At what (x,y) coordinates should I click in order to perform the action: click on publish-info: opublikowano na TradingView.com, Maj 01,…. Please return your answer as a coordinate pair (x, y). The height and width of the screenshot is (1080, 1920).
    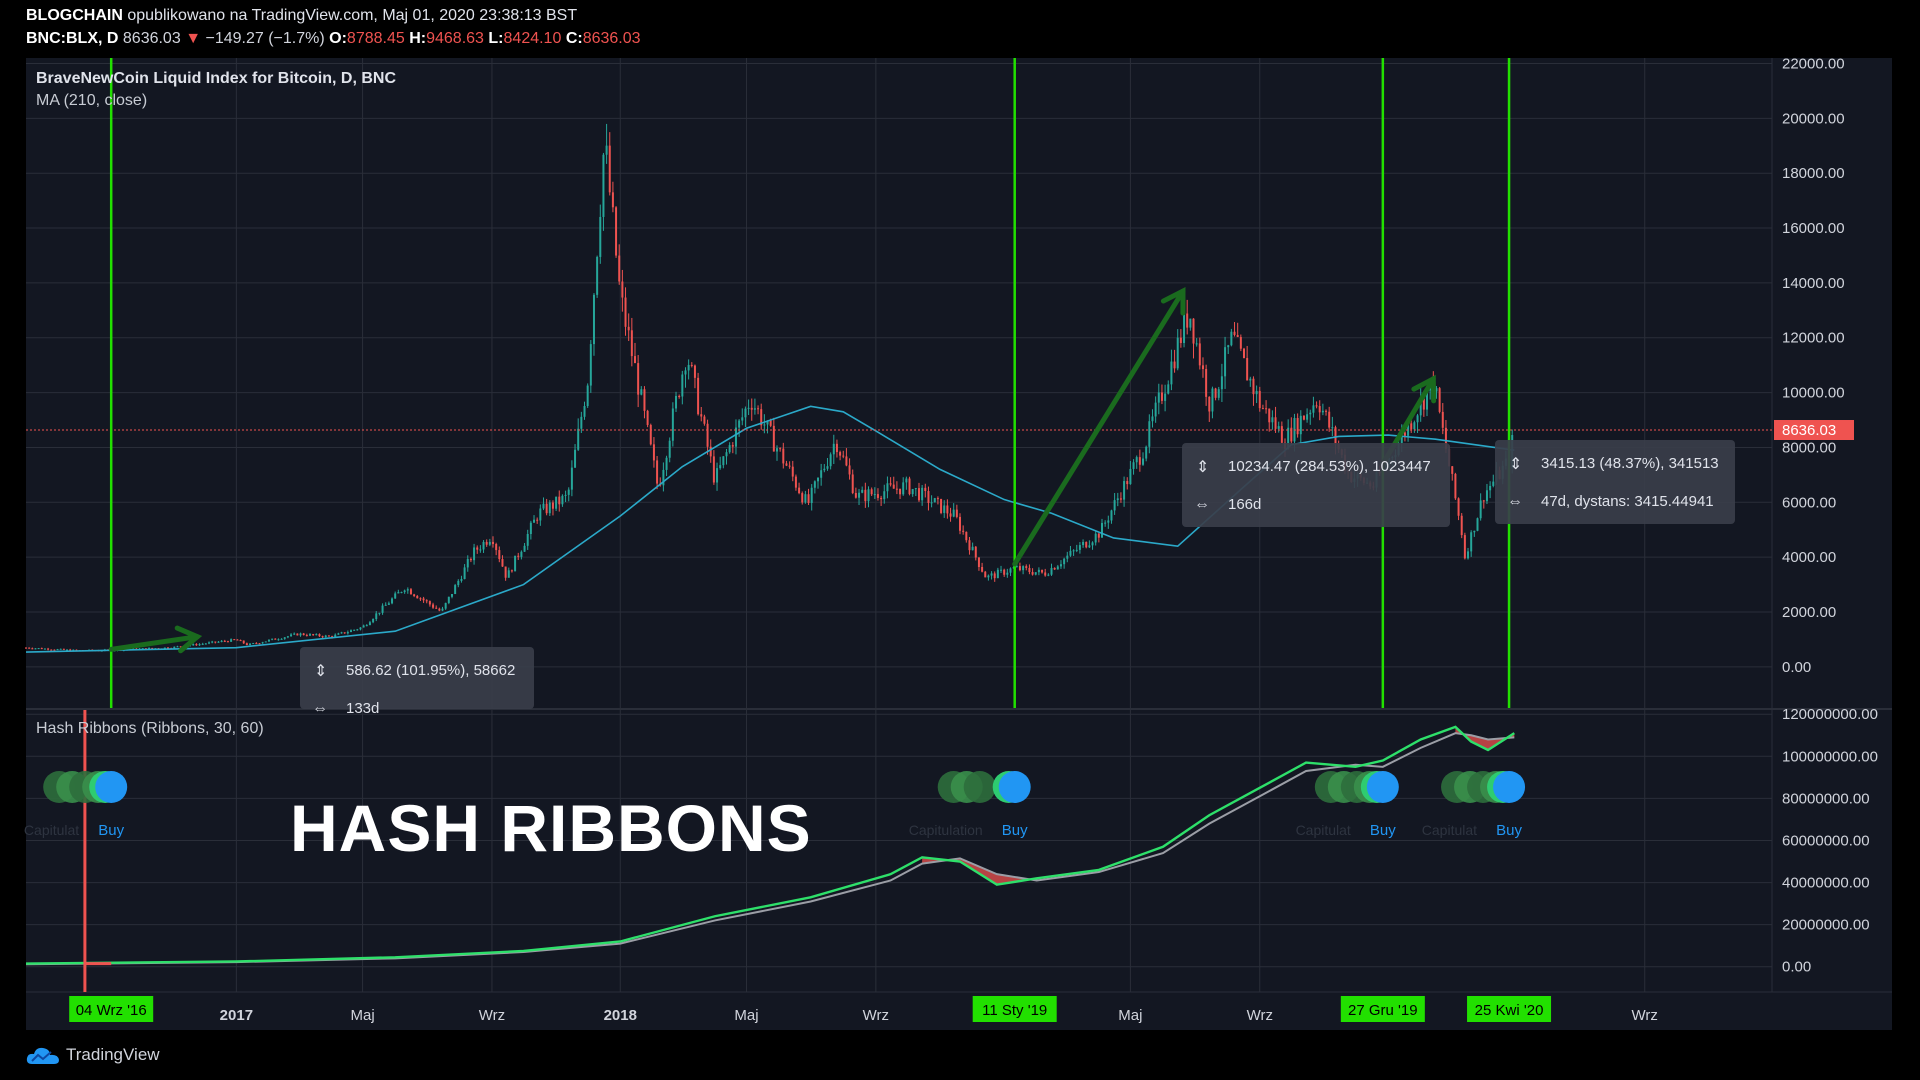
    Looking at the image, I should click on (352, 15).